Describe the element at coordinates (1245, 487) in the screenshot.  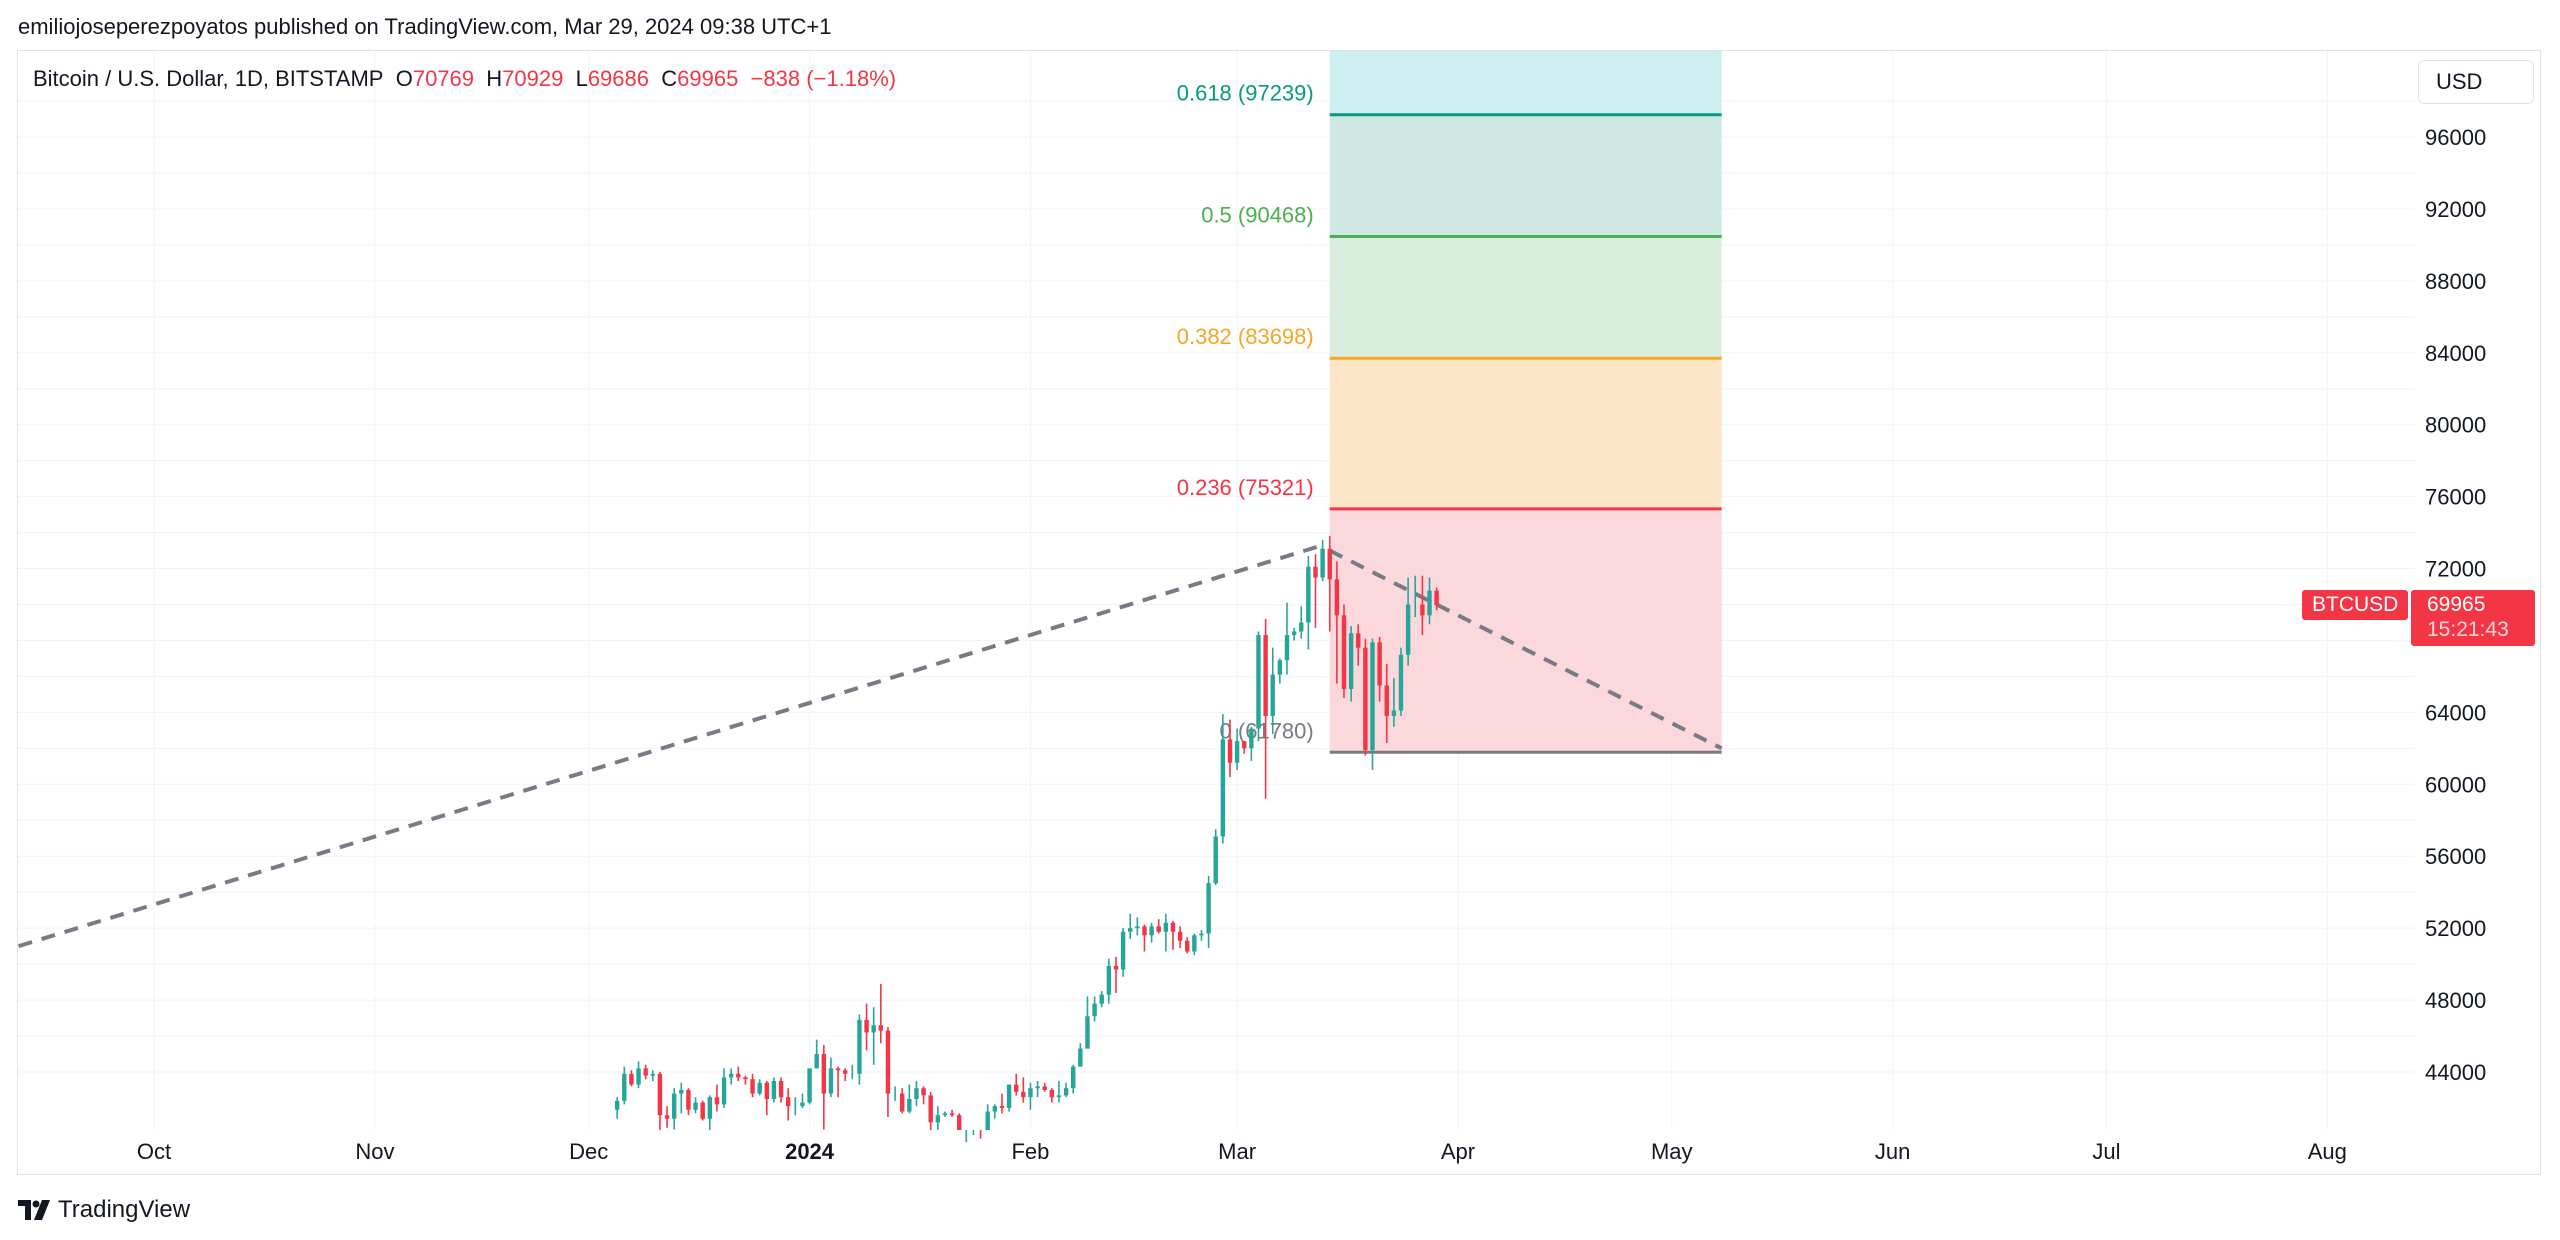
I see `fib-level-label-0.236: 0.236 (75321)` at that location.